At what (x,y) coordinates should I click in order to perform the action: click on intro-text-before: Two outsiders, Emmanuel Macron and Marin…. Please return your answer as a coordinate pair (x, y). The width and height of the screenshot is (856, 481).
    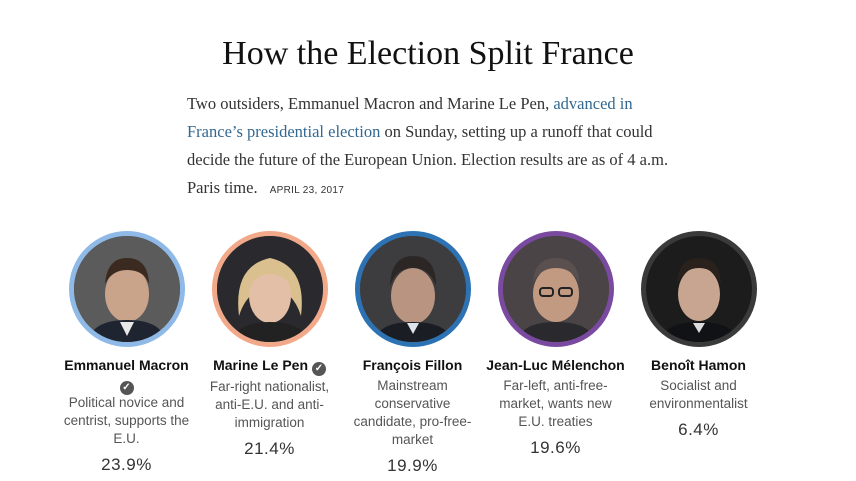
    Looking at the image, I should click on (368, 103).